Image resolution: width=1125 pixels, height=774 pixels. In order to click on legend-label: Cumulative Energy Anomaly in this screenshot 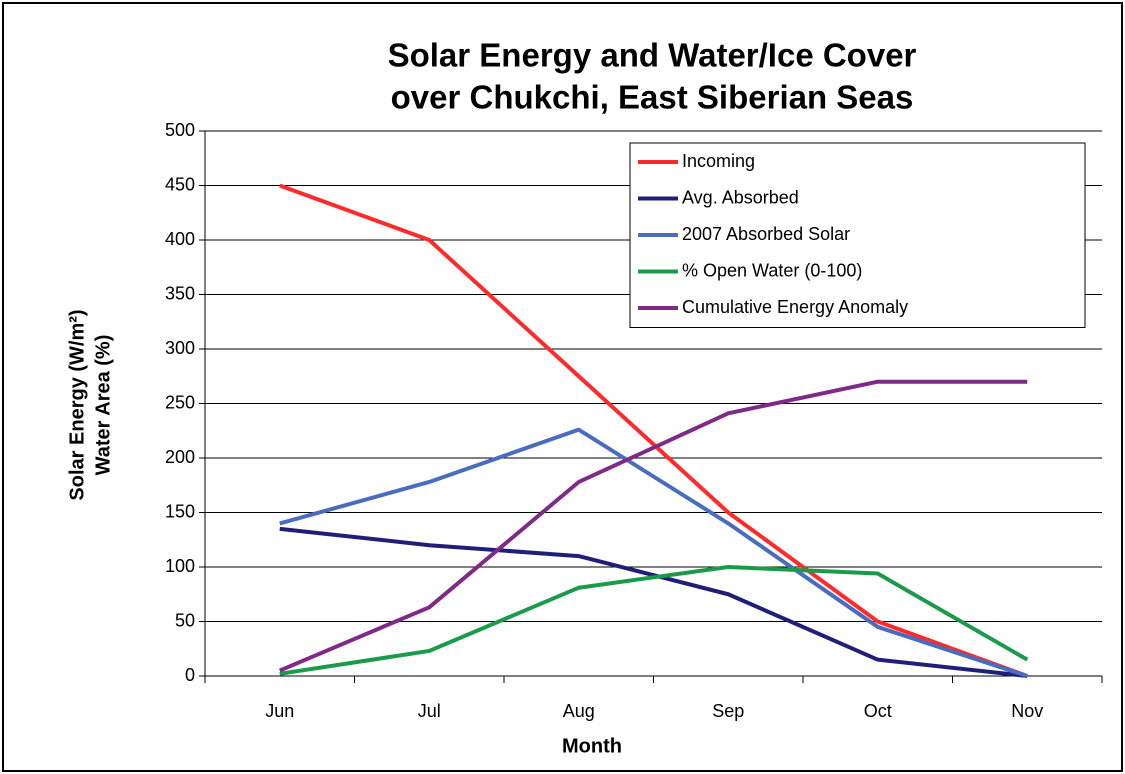, I will do `click(795, 307)`.